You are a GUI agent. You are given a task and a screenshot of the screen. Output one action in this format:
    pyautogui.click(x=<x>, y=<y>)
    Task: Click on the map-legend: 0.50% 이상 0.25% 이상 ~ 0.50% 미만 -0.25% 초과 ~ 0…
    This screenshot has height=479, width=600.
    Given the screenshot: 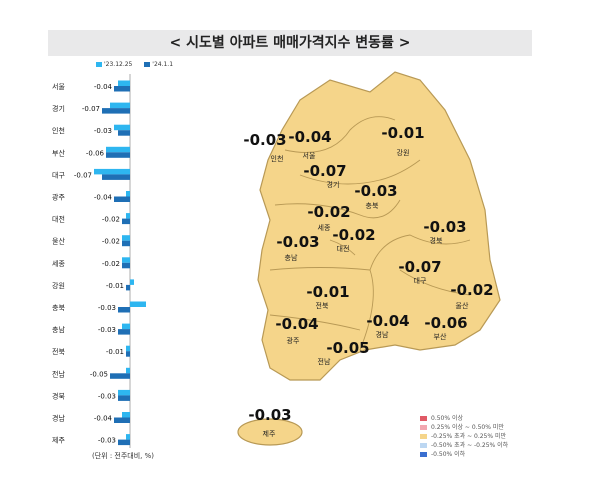 What is the action you would take?
    pyautogui.click(x=464, y=436)
    